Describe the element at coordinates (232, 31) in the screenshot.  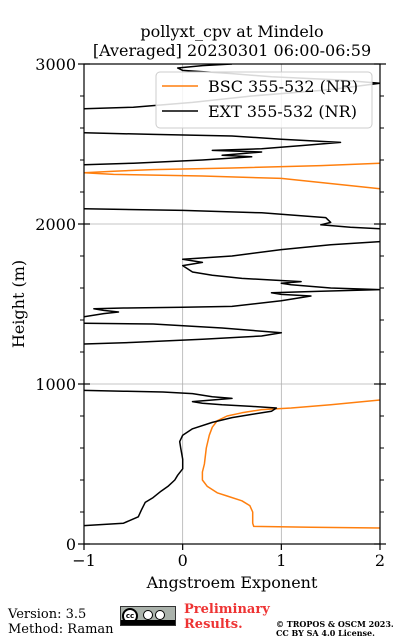
I see `chart-title-line1: pollyxt_cpv at Mindelo` at that location.